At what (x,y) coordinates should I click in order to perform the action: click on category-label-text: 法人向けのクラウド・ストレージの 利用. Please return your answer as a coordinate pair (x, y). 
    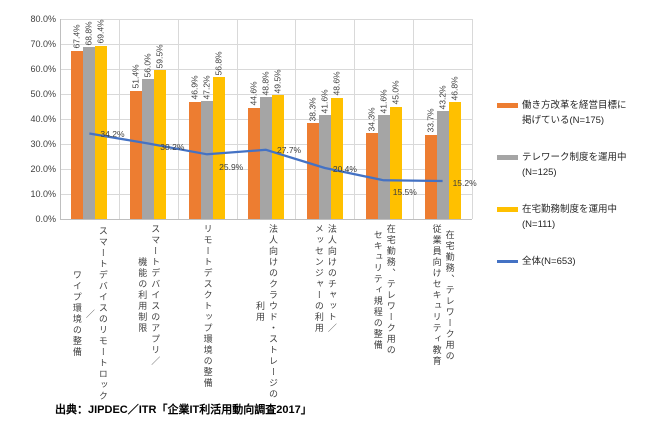
    Looking at the image, I should click on (266, 312).